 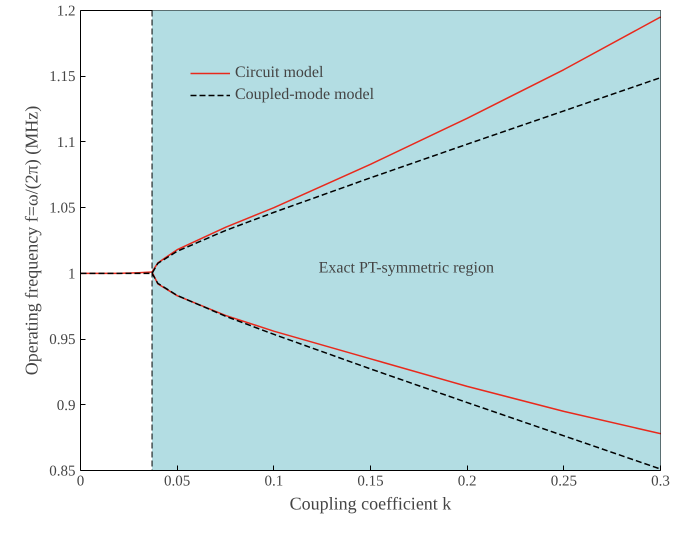 I want to click on y-axis-title: Operating frequency f=ω/(2π) (MHz), so click(x=31, y=241).